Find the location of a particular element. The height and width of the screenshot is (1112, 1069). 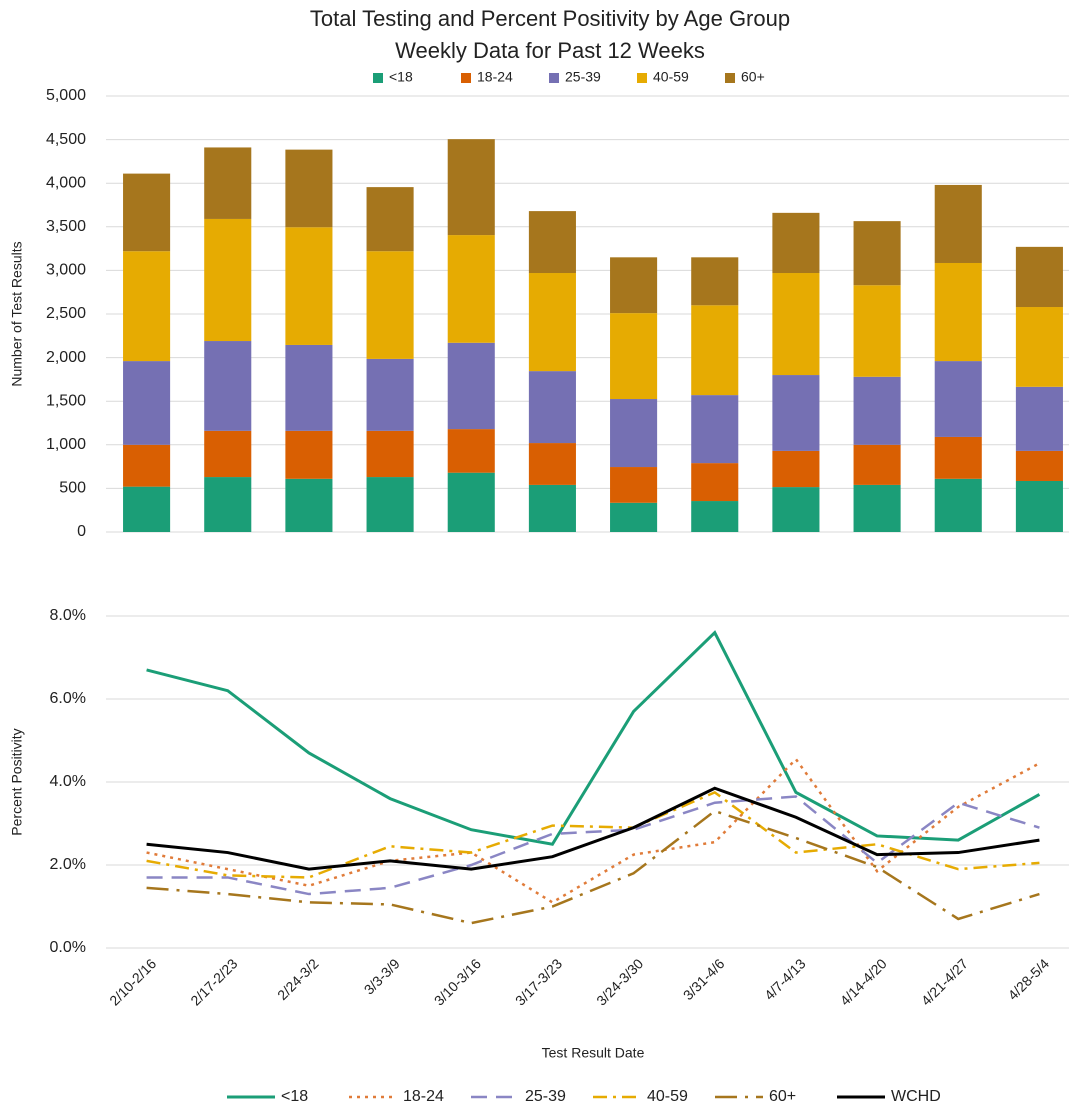

x-axis-label: Test Result Date is located at coordinates (593, 1053).